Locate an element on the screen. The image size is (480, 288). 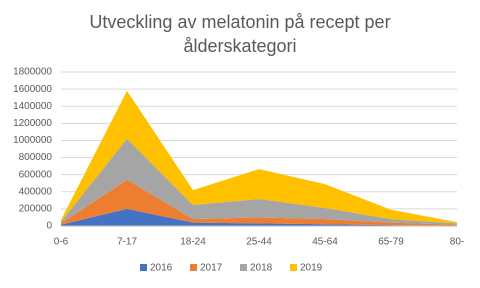
y-tick-label: 1600000 is located at coordinates (32, 89).